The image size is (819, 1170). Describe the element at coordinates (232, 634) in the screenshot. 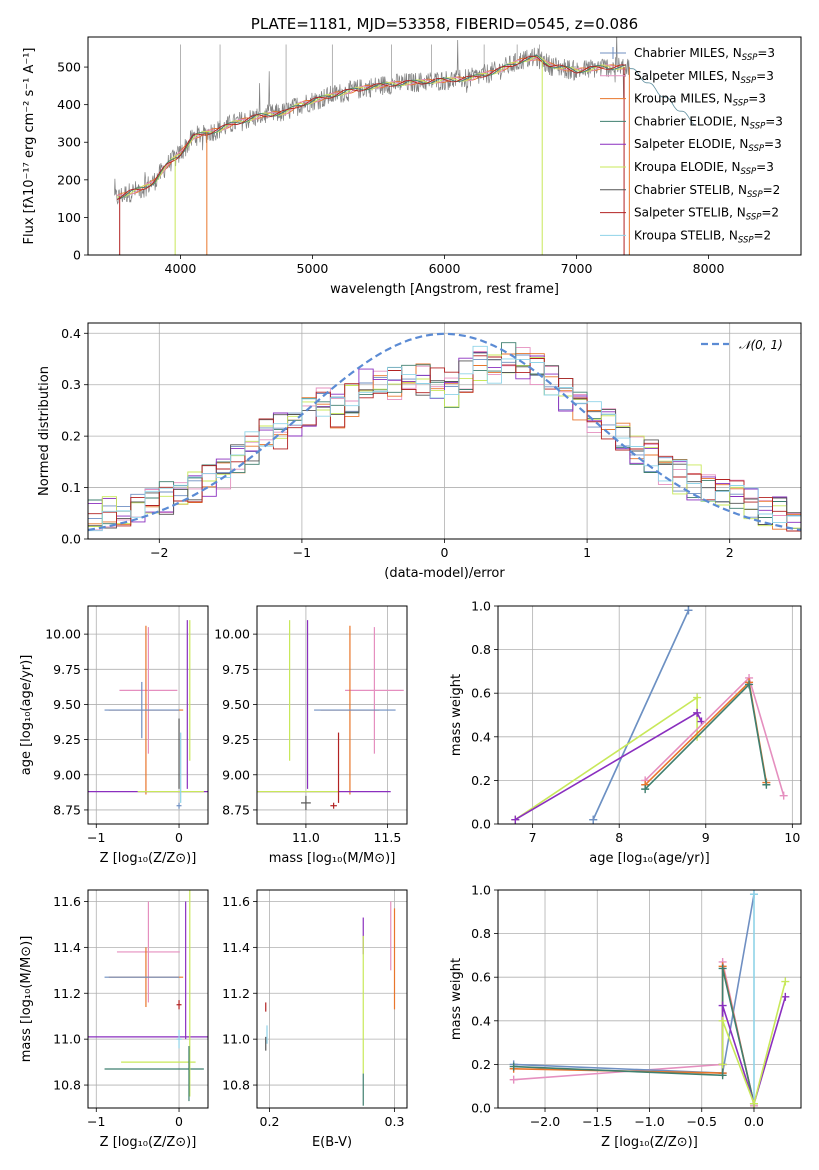

I see `y-tick-label: 10.00` at that location.